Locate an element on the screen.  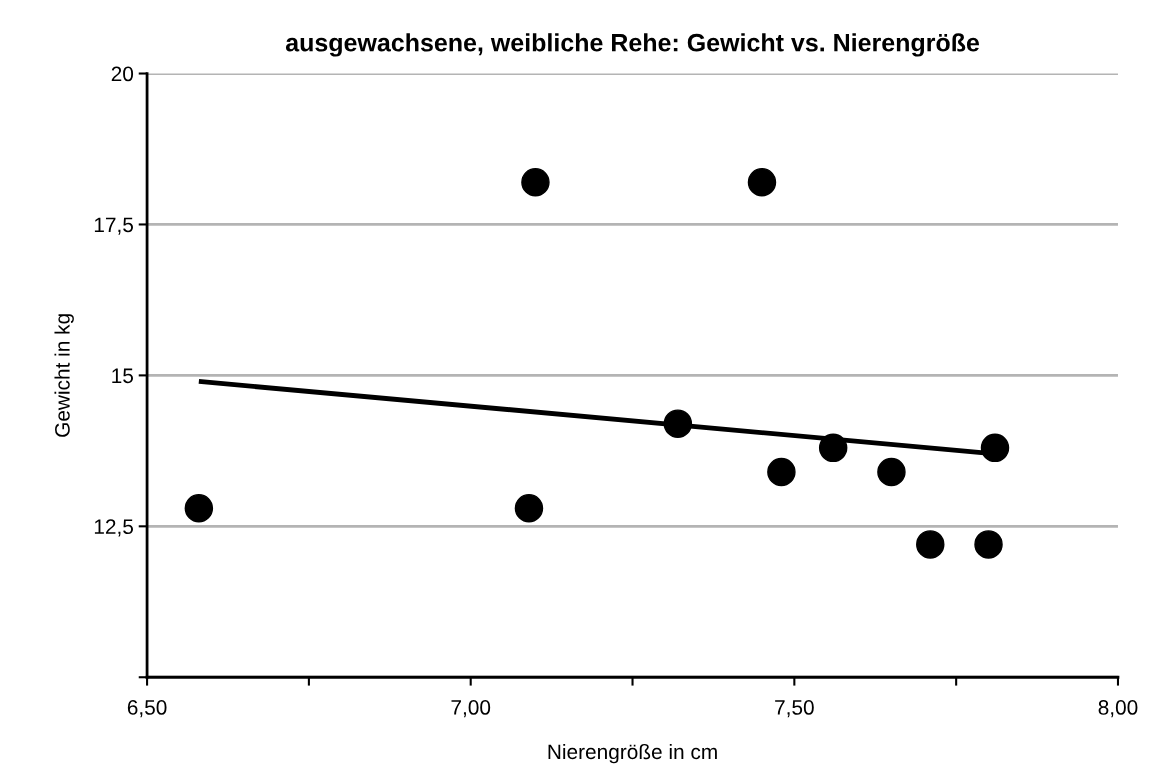
chart-title: ausgewachsene, weibliche Rehe: Gewicht vs. Nierengröße is located at coordinates (632, 45).